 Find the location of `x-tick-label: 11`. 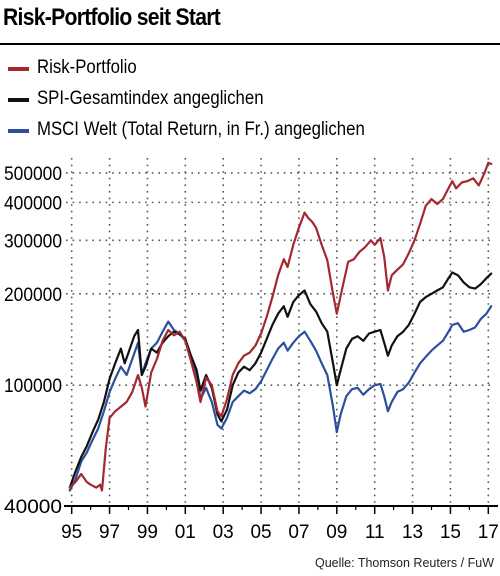

x-tick-label: 11 is located at coordinates (375, 532).